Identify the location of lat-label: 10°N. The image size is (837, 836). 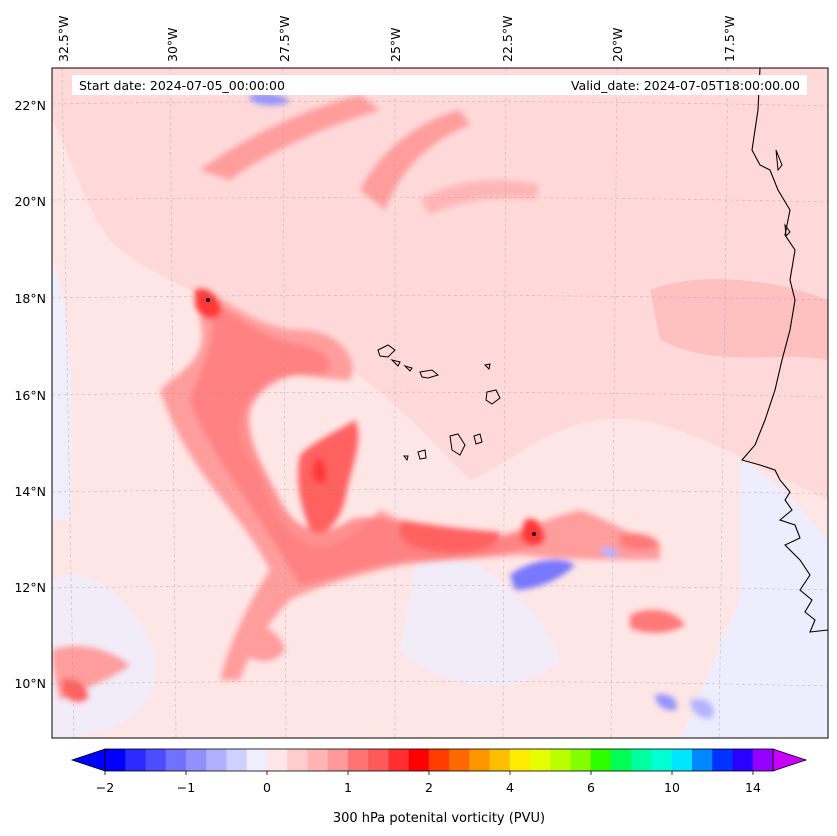
(30, 683).